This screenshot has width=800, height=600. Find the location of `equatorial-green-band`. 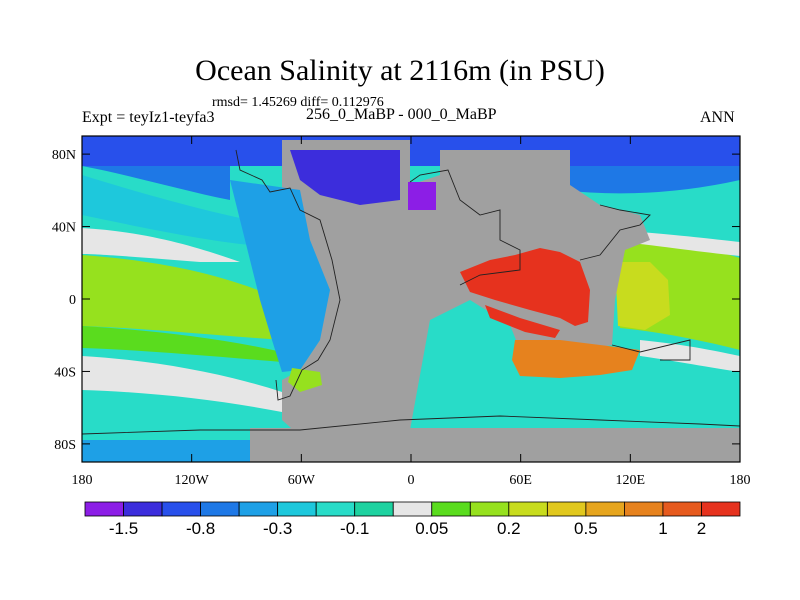

equatorial-green-band is located at coordinates (182, 297).